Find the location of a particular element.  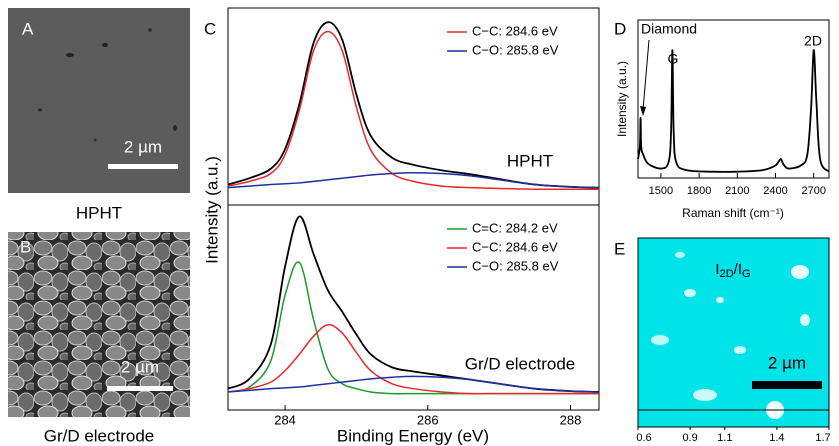

peak-label: G is located at coordinates (673, 59).